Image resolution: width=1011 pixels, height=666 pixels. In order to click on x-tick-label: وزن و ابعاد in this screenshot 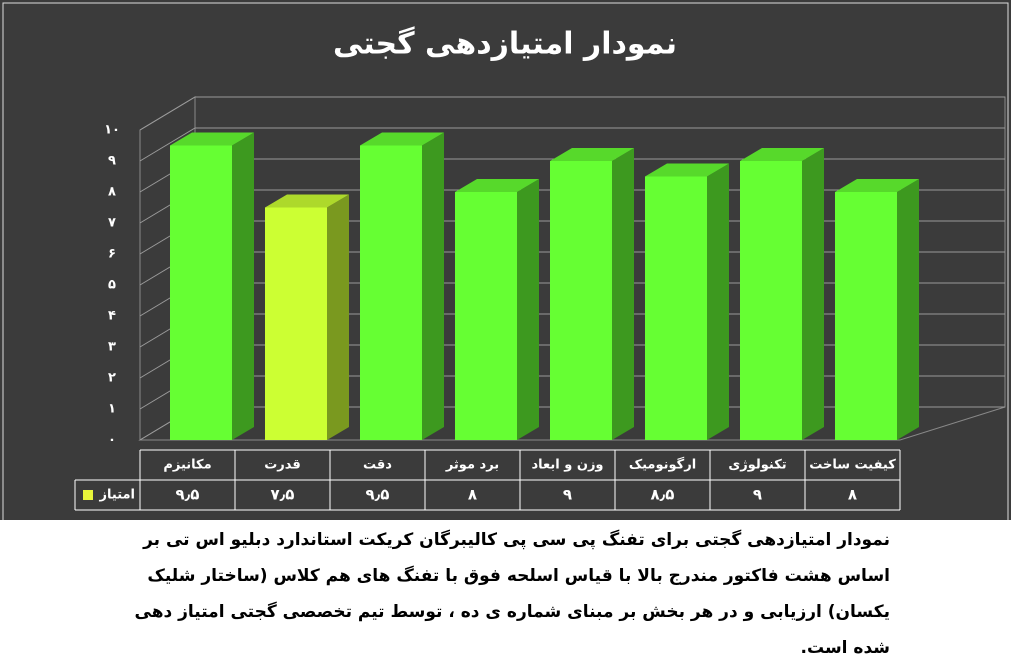, I will do `click(567, 465)`.